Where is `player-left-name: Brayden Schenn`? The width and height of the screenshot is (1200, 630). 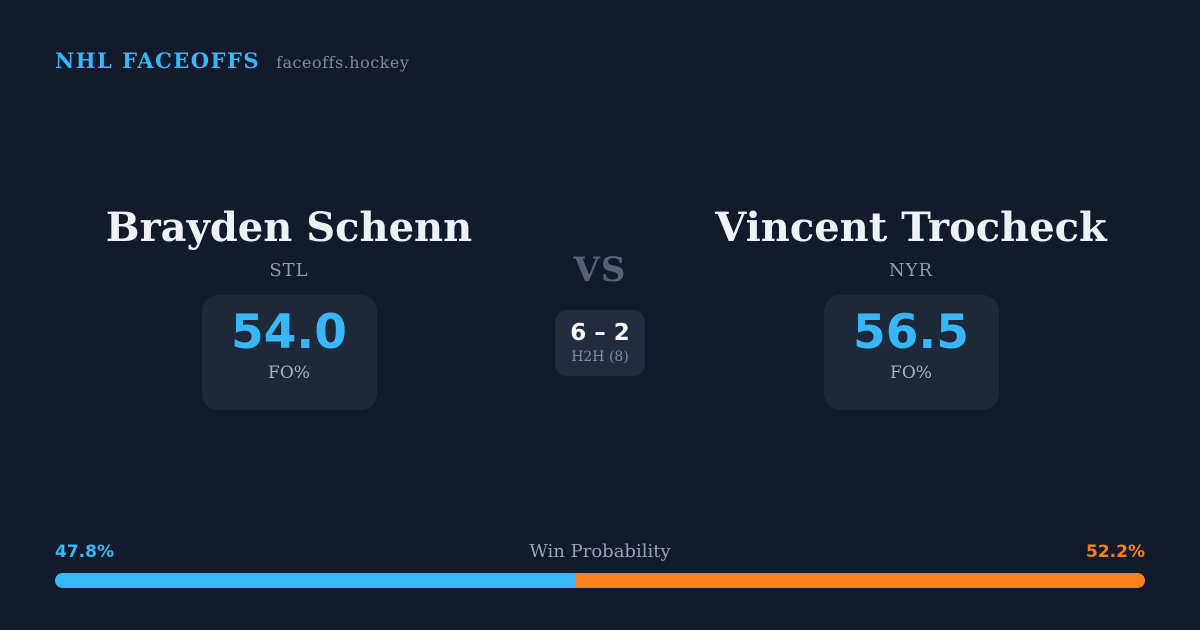
player-left-name: Brayden Schenn is located at coordinates (289, 227).